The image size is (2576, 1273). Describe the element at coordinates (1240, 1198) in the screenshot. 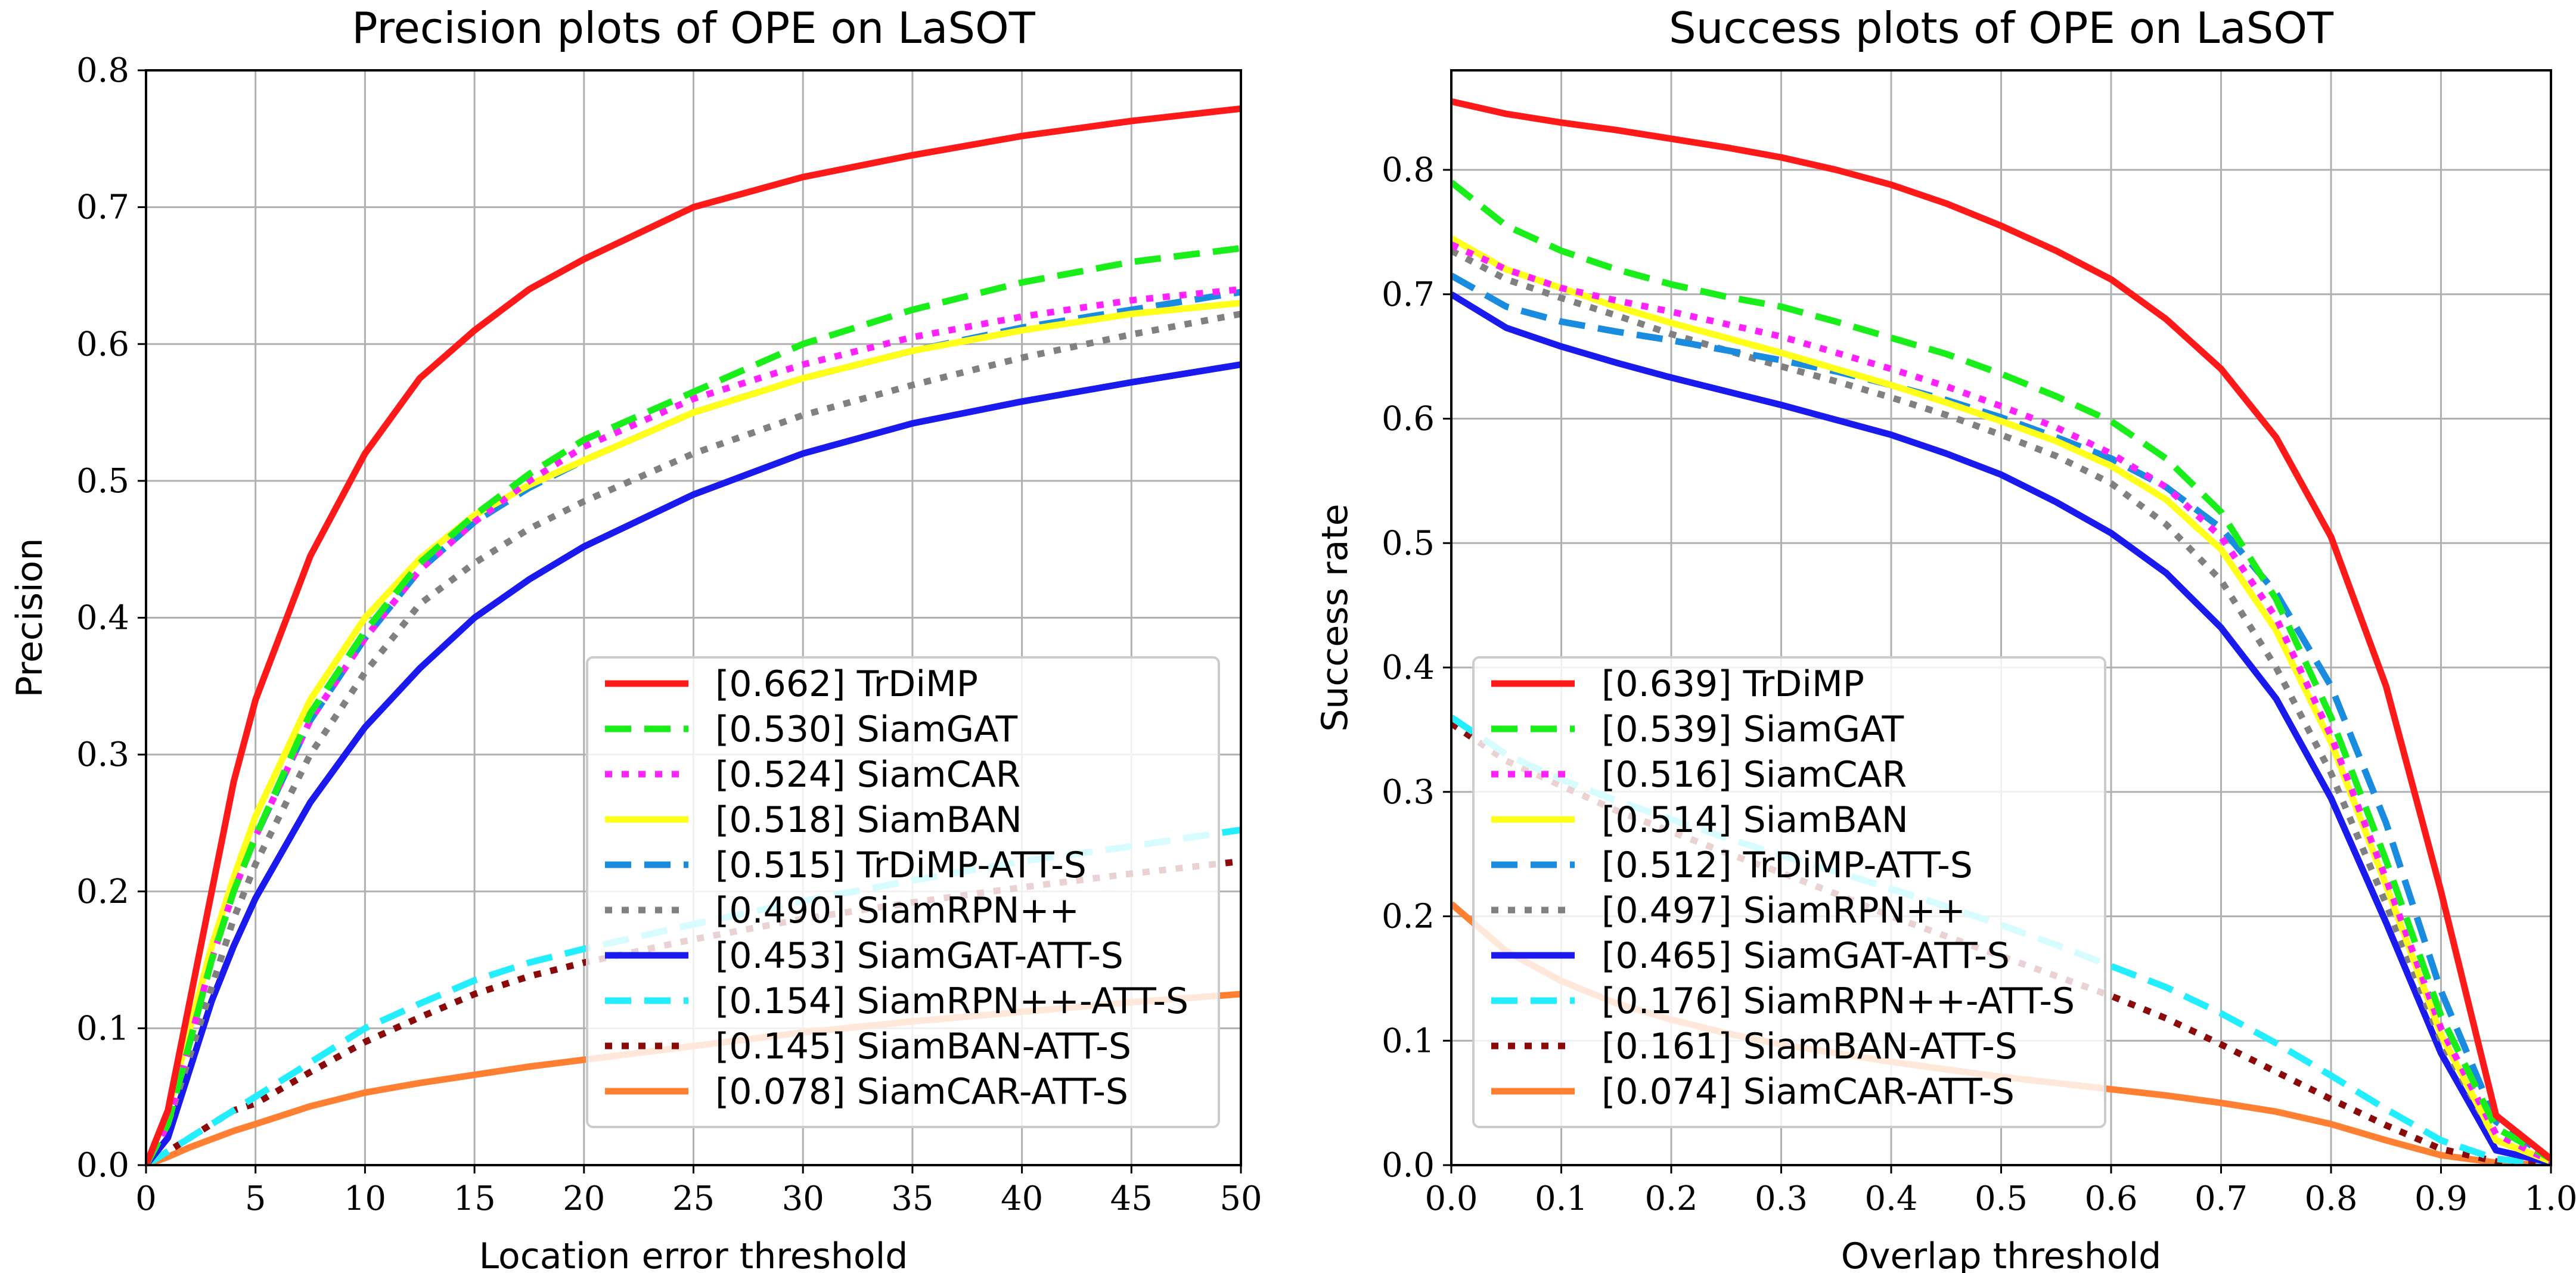

I see `precision-x-tick-label: 50` at that location.